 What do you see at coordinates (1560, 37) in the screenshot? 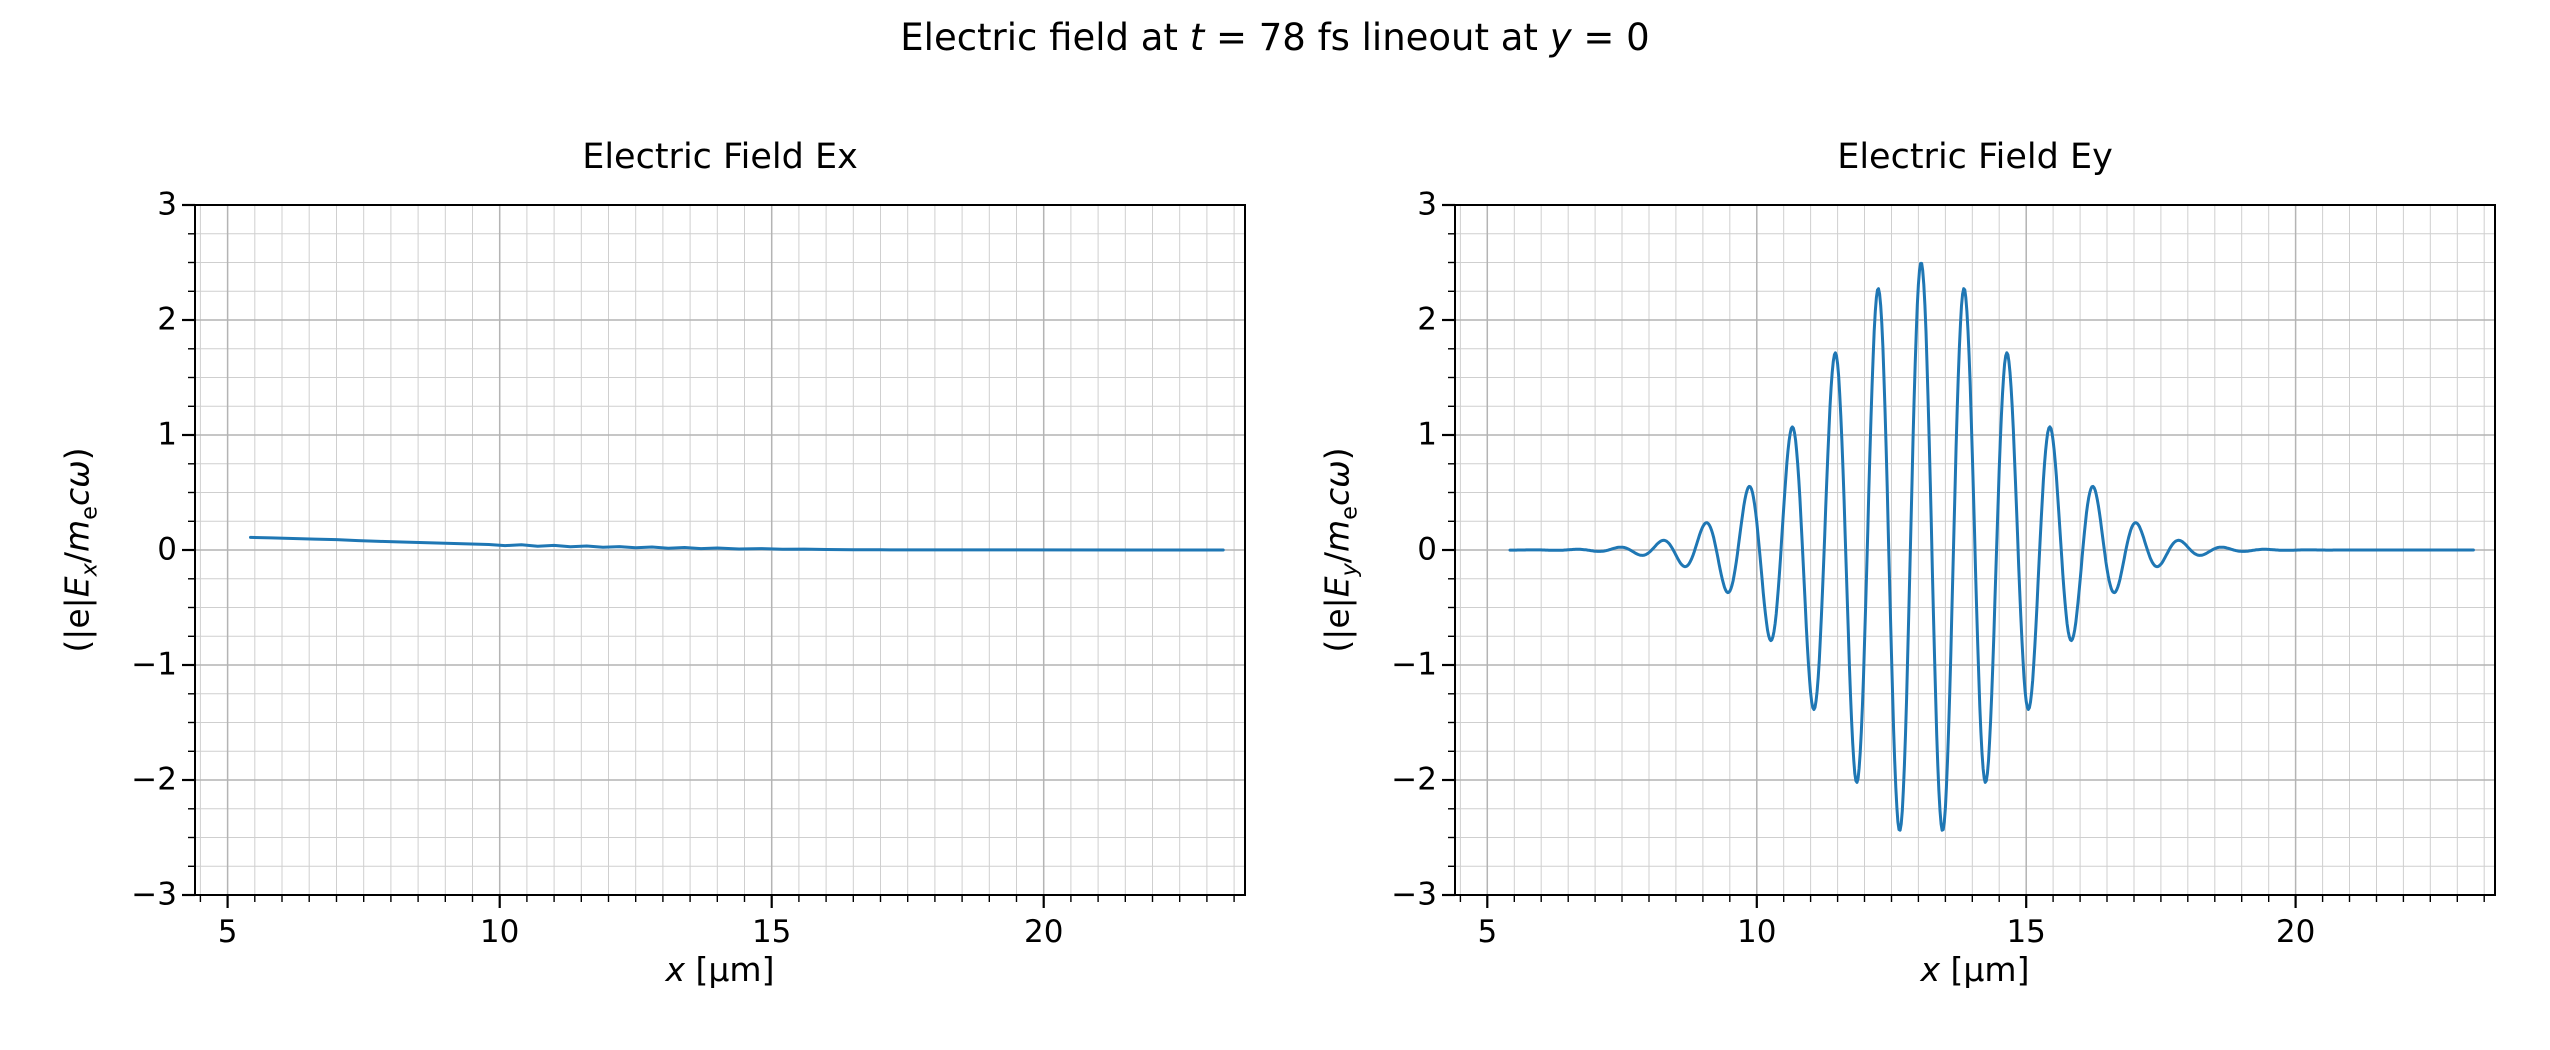
I see `label-segment: y` at bounding box center [1560, 37].